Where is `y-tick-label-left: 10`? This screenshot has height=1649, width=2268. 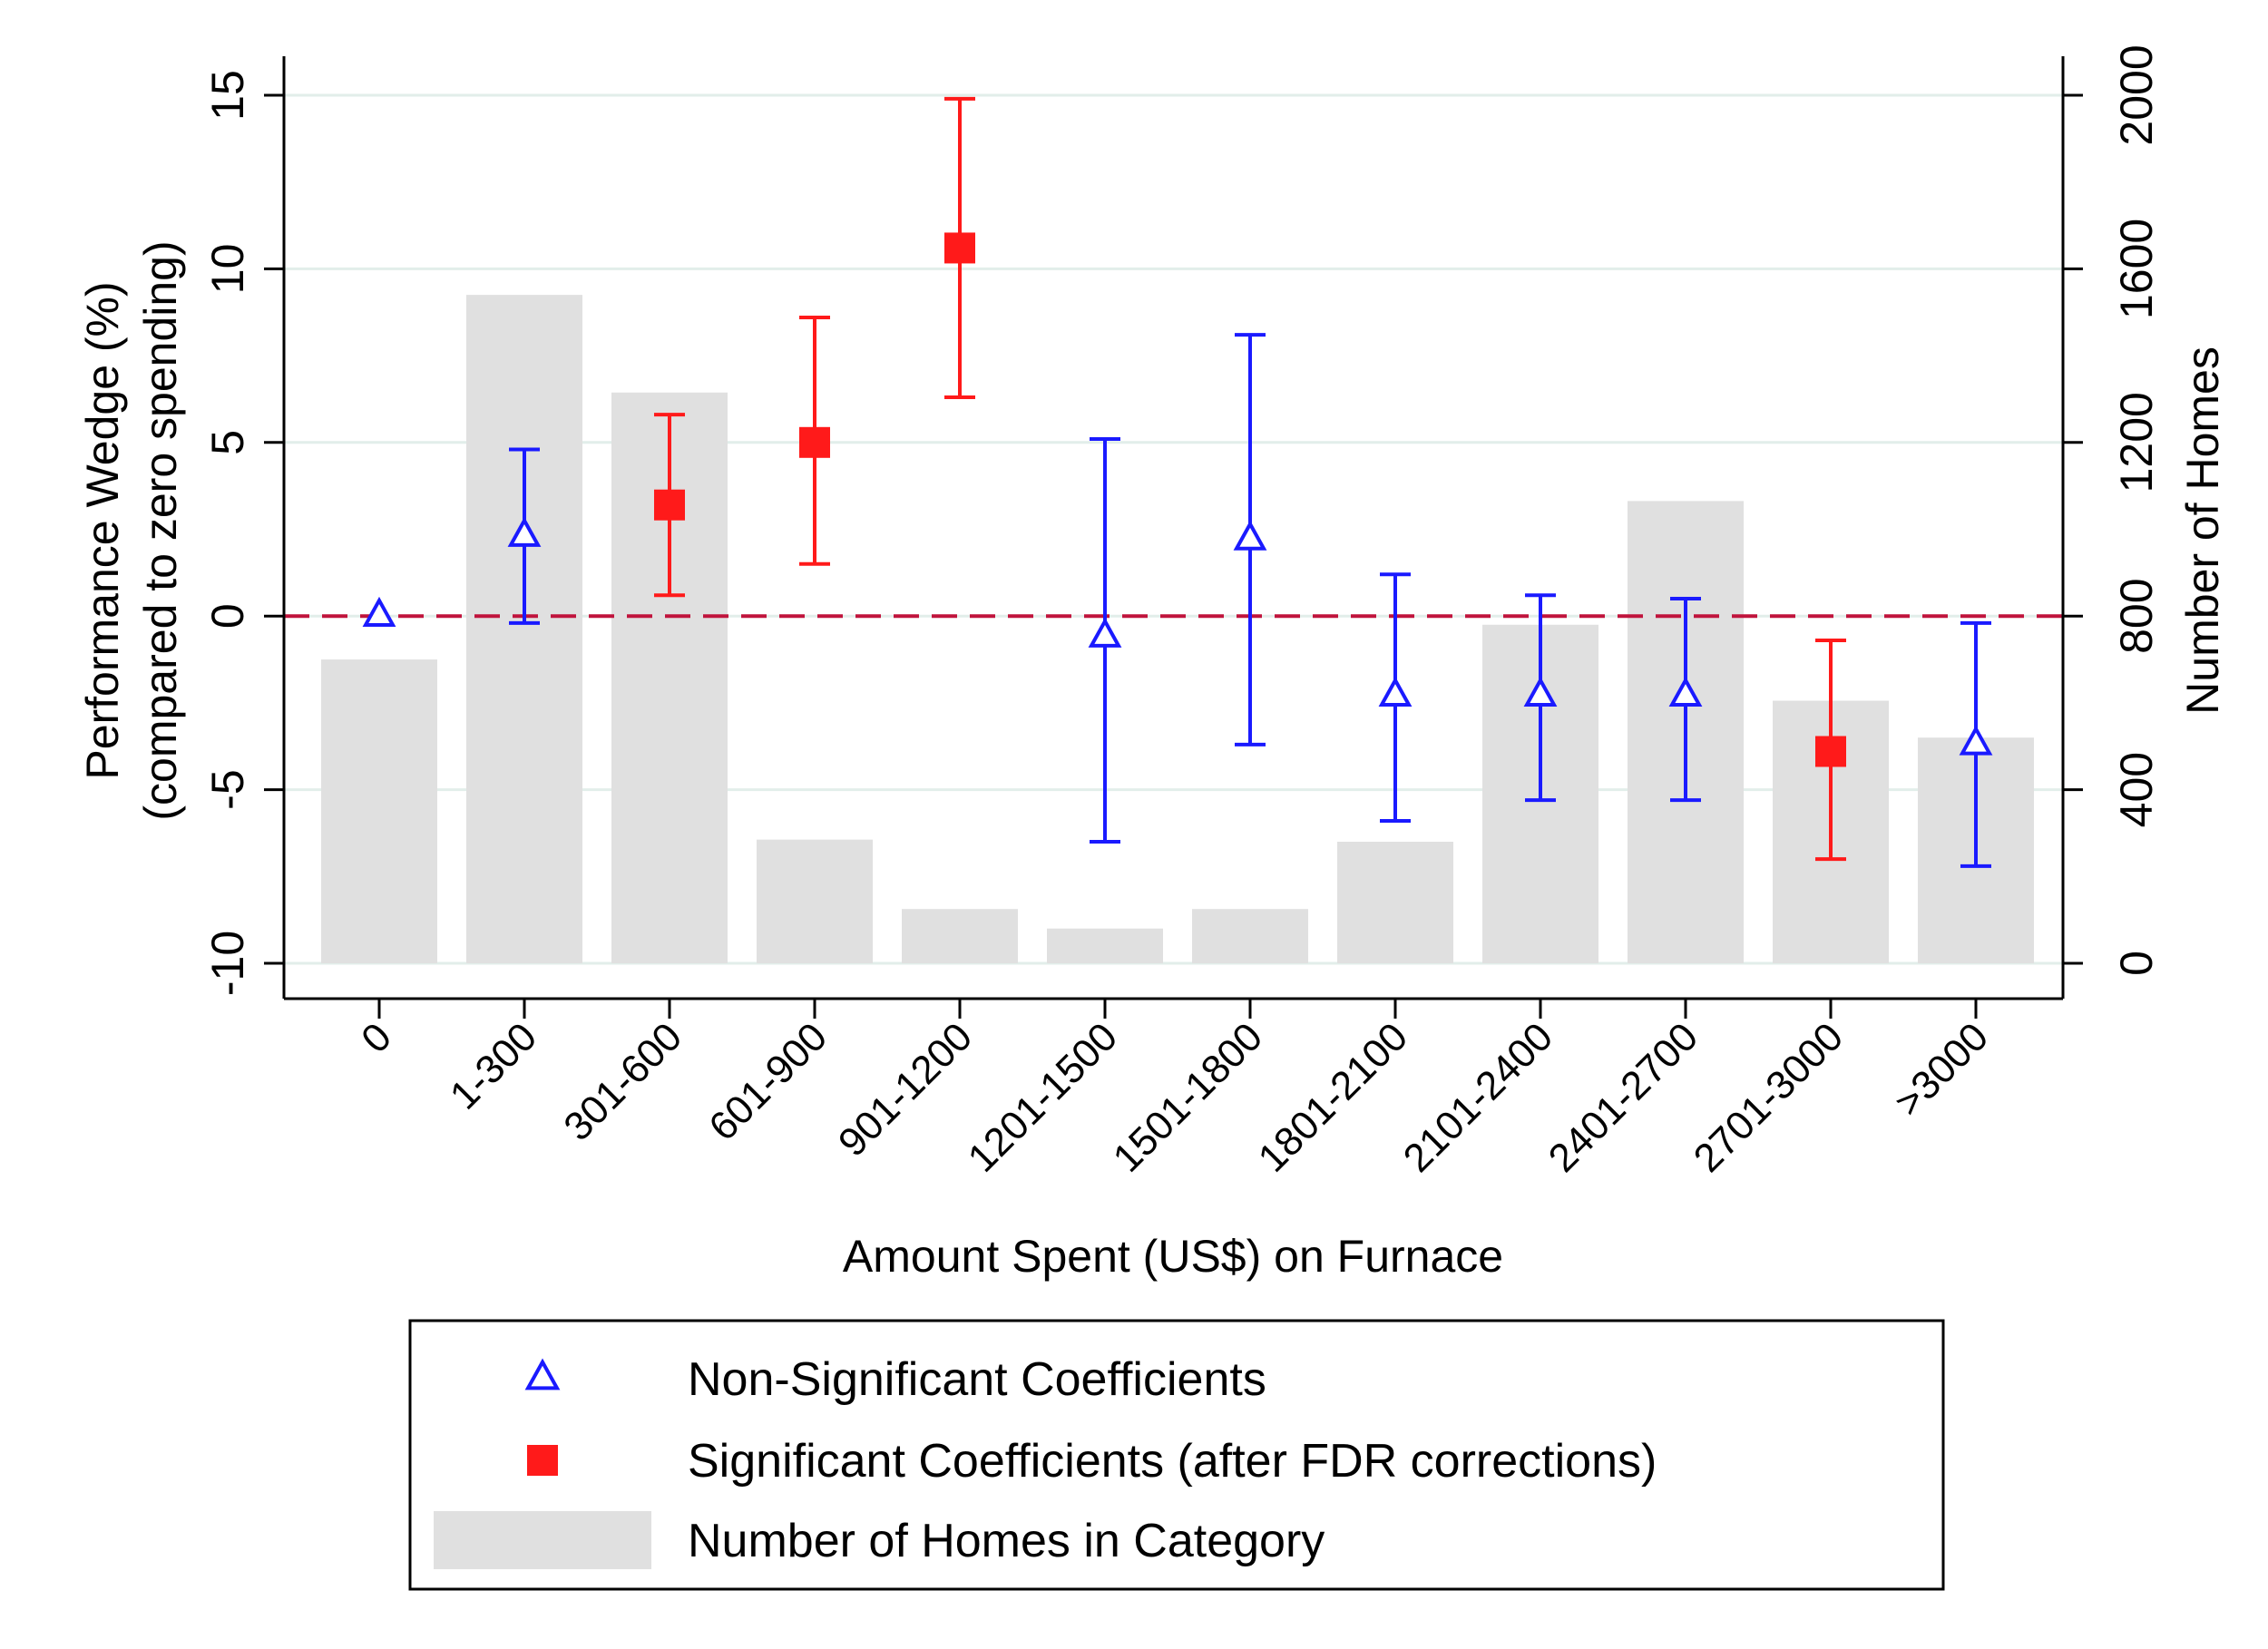
y-tick-label-left: 10 is located at coordinates (228, 269).